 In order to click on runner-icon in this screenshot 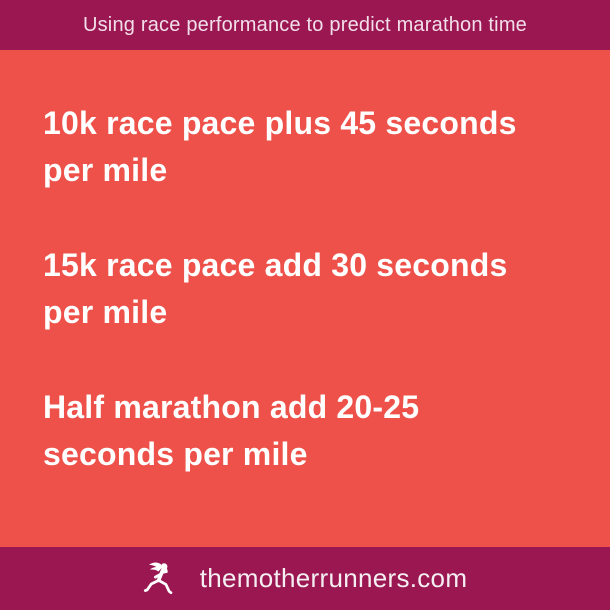, I will do `click(159, 578)`.